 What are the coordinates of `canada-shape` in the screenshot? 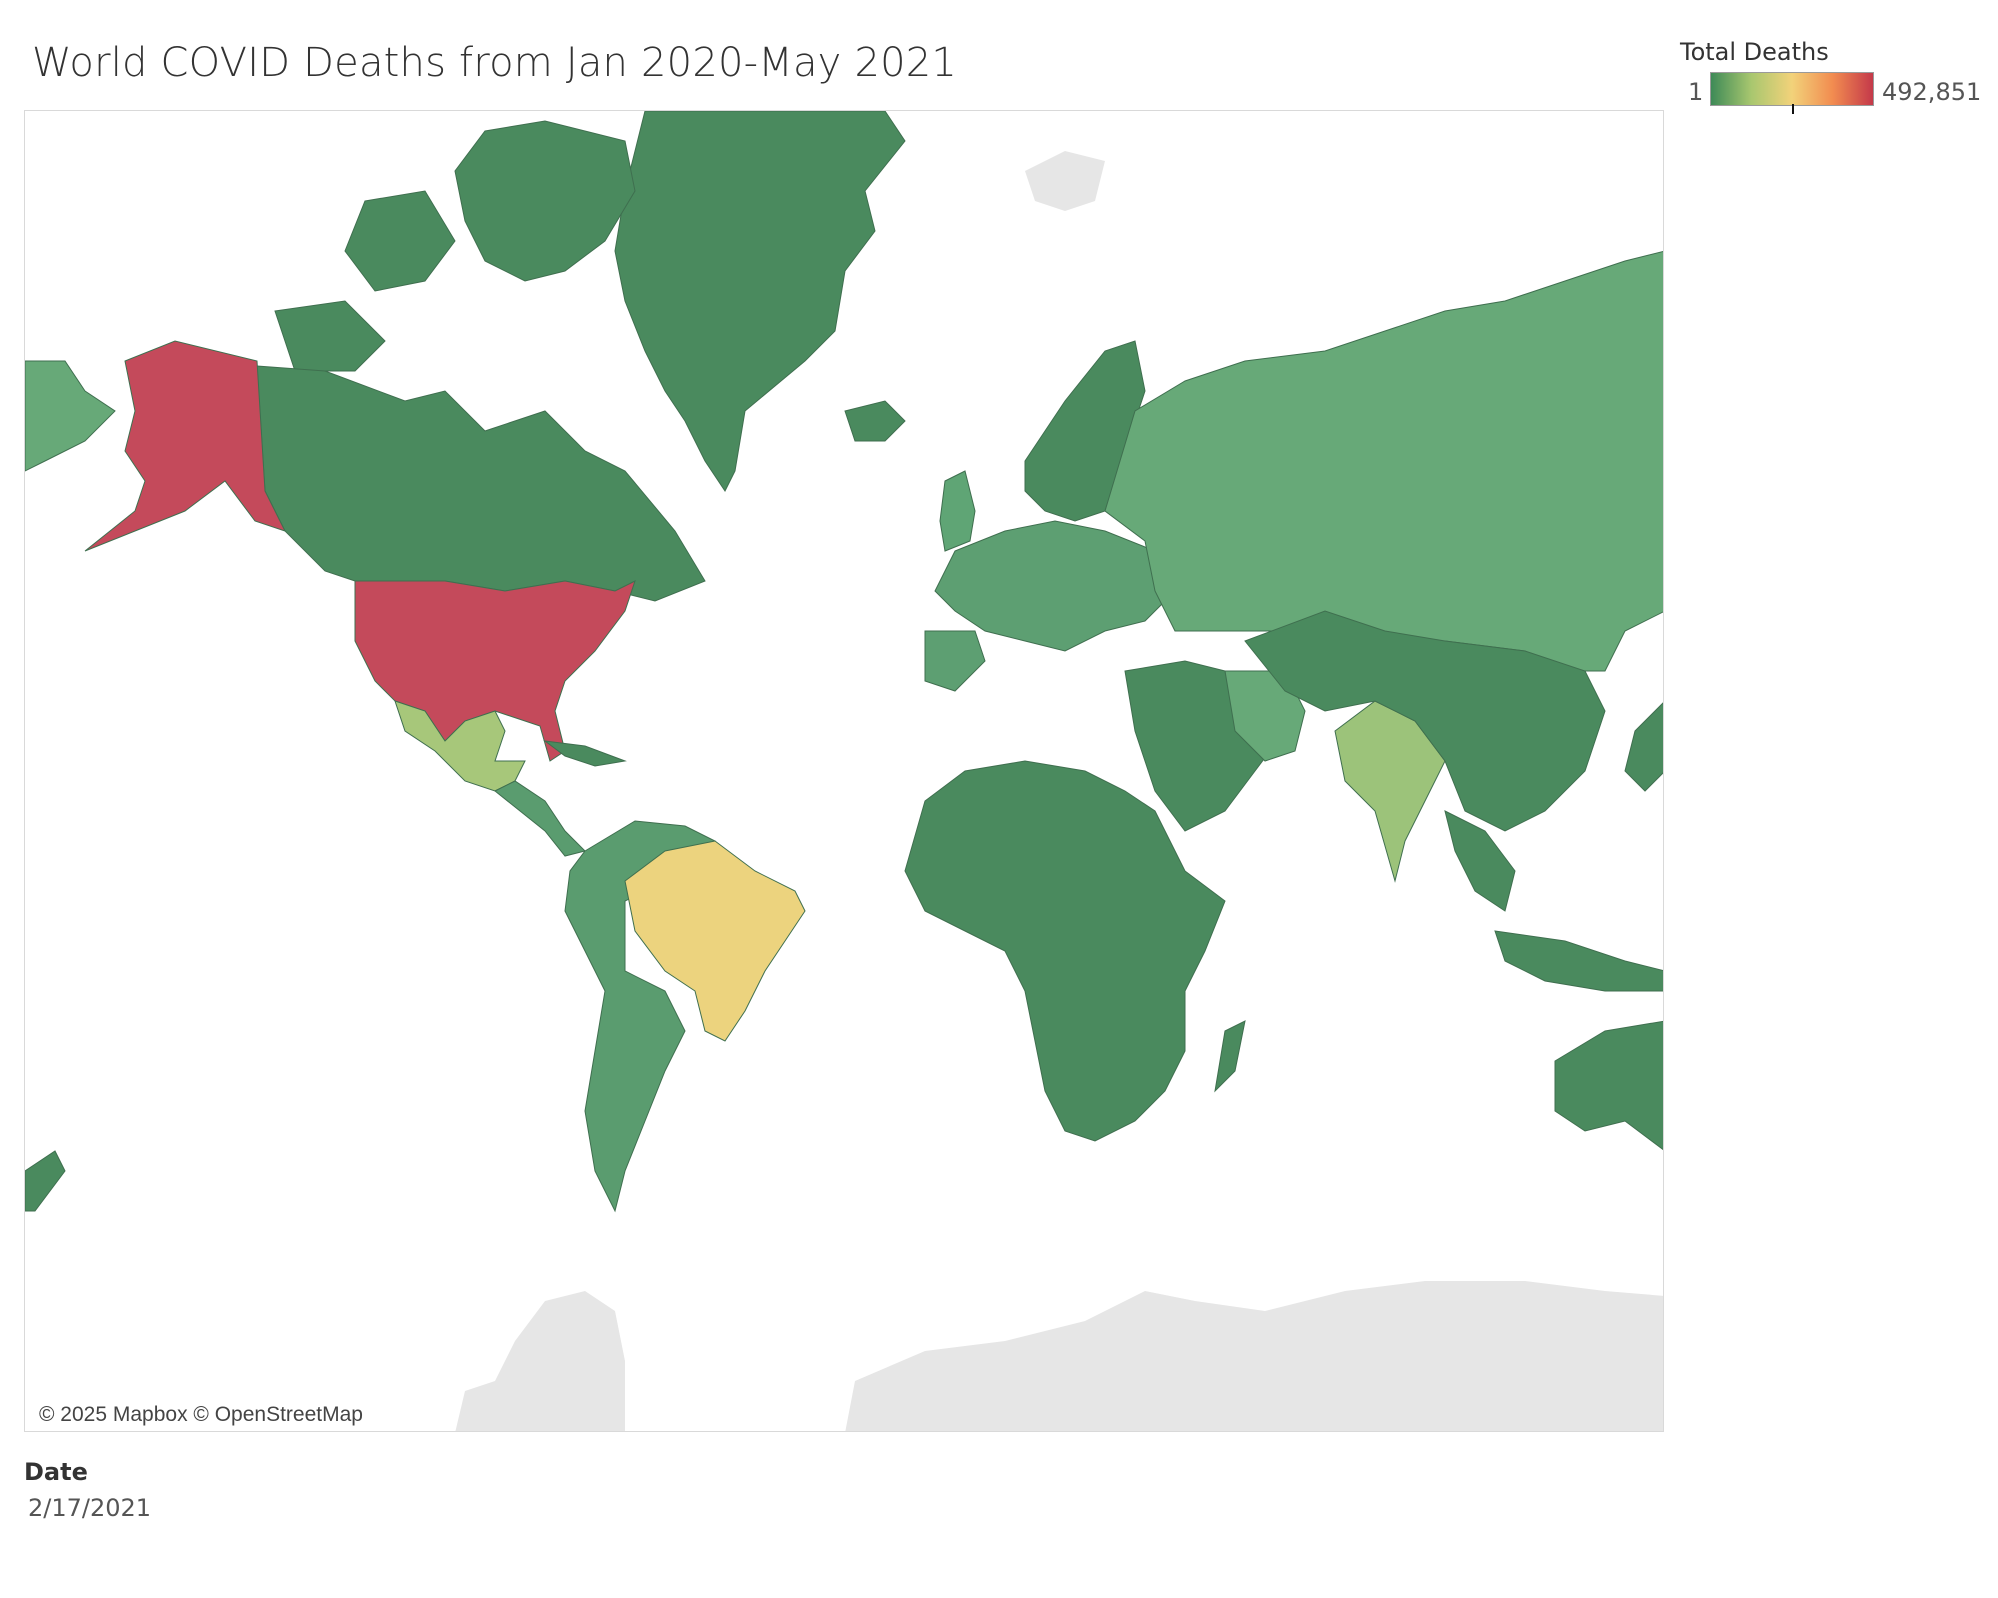 It's located at (481, 483).